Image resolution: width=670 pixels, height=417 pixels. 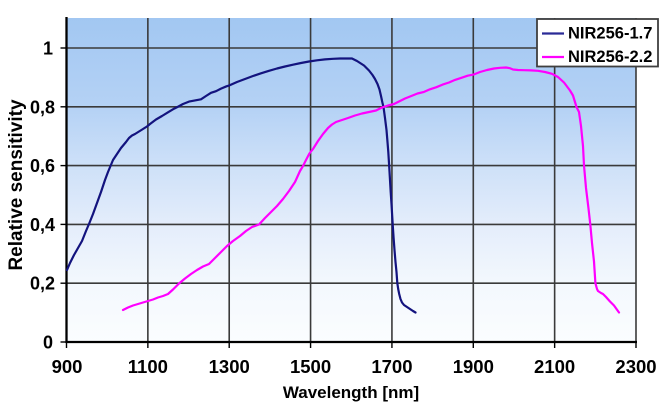 What do you see at coordinates (473, 366) in the screenshot?
I see `svg-text: 1900` at bounding box center [473, 366].